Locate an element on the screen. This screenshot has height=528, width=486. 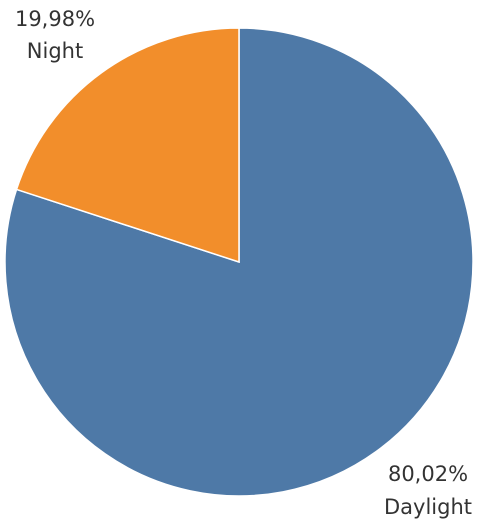
night-percent-label: 19,98% is located at coordinates (55, 19).